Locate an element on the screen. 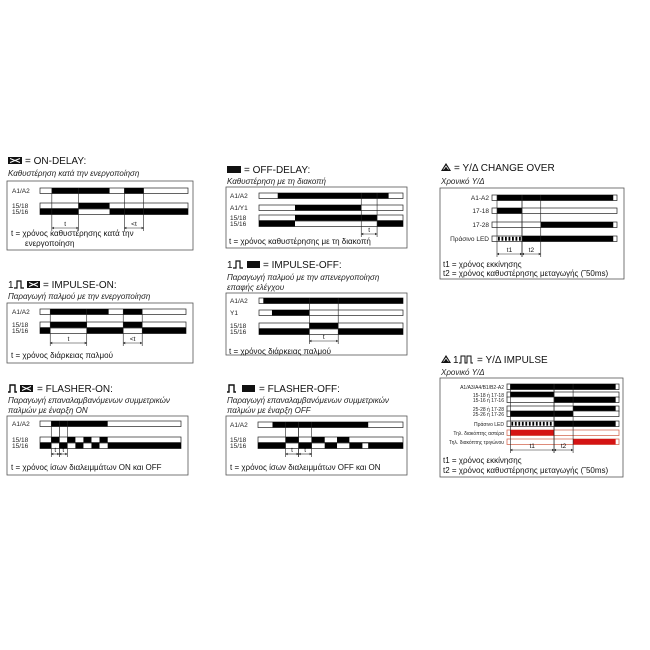 The width and height of the screenshot is (650, 650). signal-label: A1/Y1 is located at coordinates (239, 208).